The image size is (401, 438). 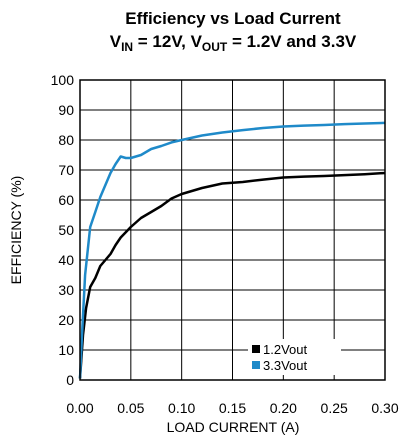 I want to click on chart-subtitle: VIN = 12V, VOUT = 1.2V and 3.3V, so click(x=233, y=43).